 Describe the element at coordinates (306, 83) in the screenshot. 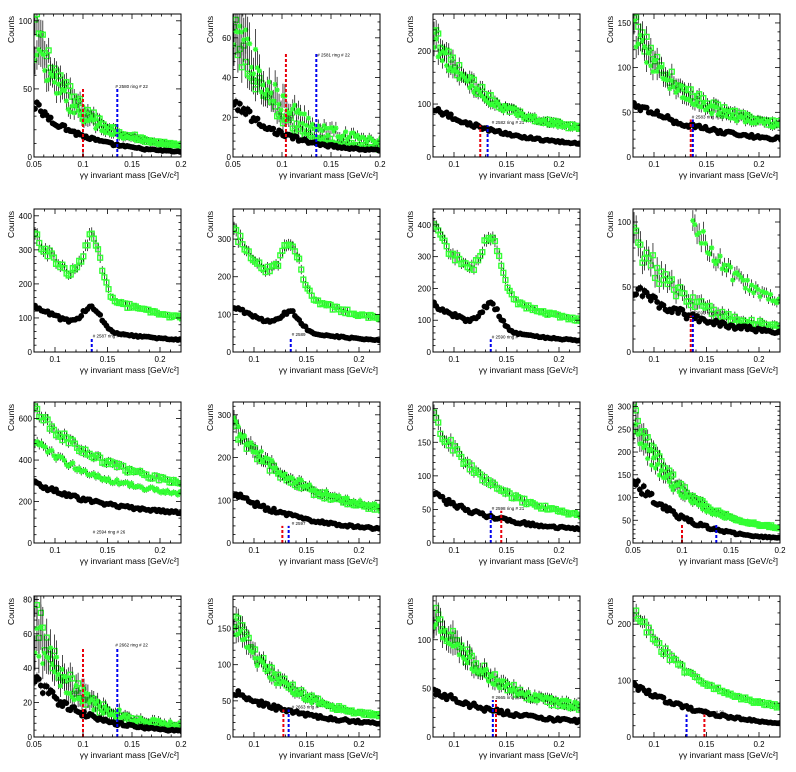

I see `series-green_box` at that location.